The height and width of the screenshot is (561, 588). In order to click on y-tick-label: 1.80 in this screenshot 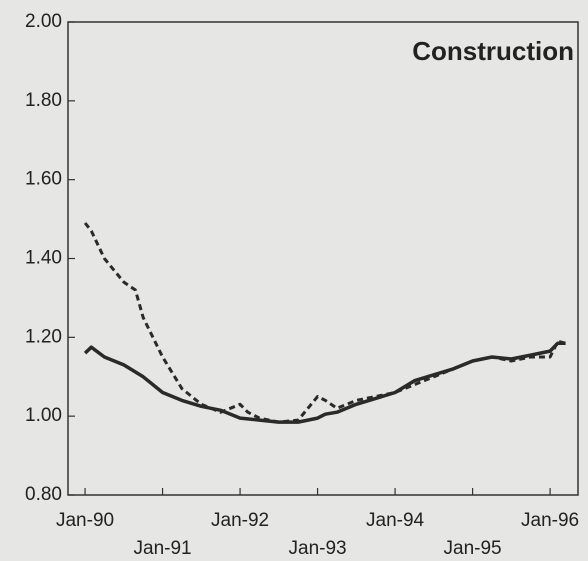, I will do `click(43, 100)`.